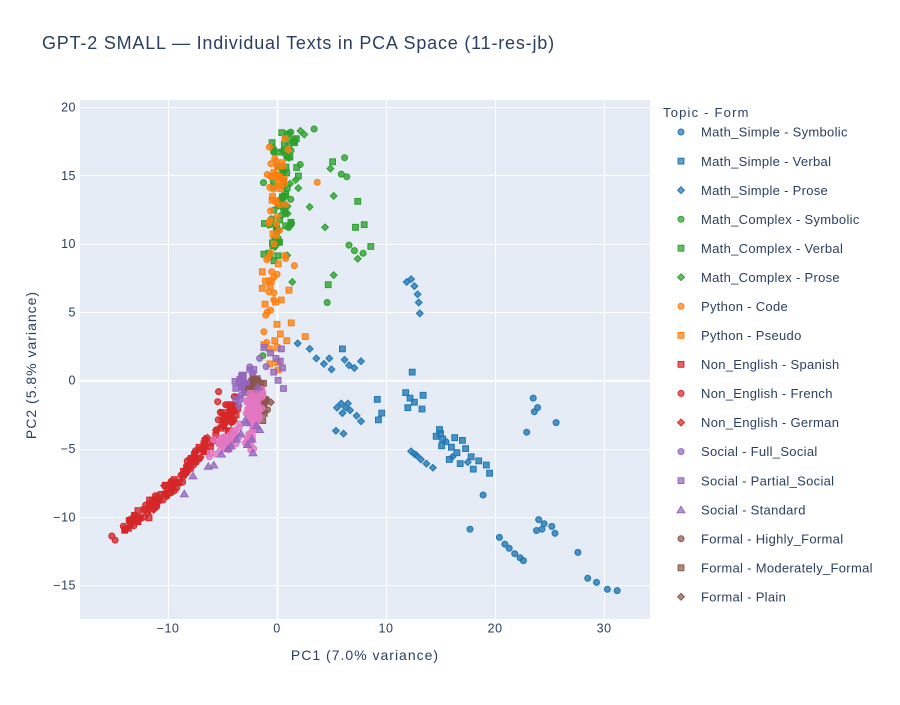 The width and height of the screenshot is (900, 705). What do you see at coordinates (767, 480) in the screenshot?
I see `svg-text: Social - Partial_Social` at bounding box center [767, 480].